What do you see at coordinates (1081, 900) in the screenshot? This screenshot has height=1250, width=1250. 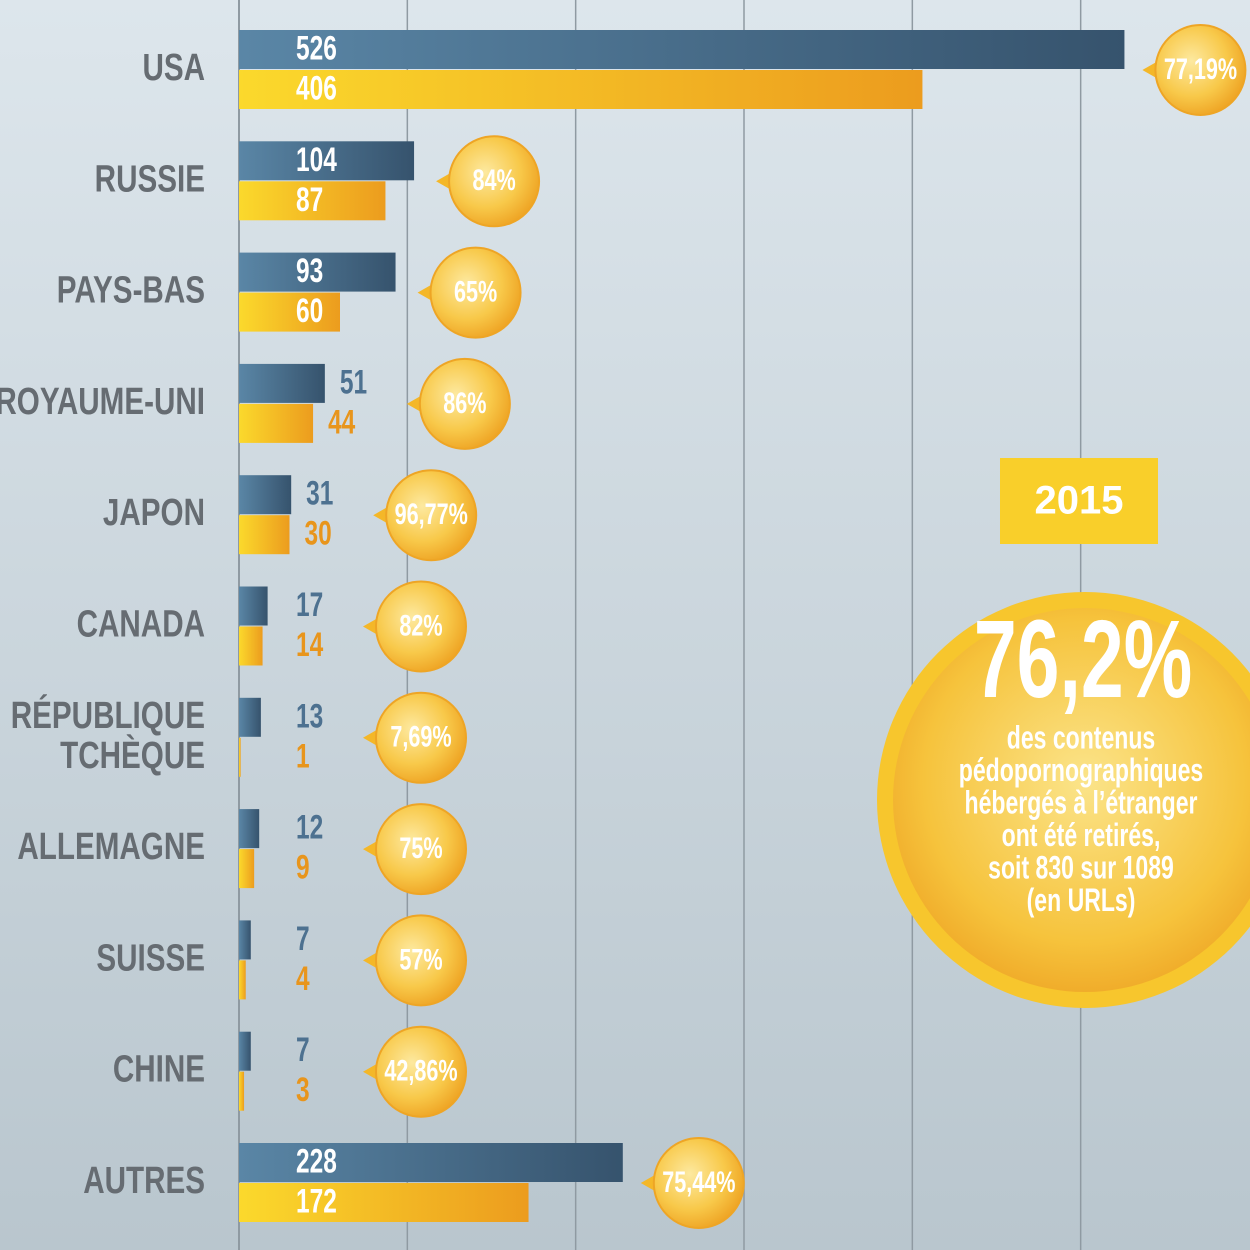 I see `summary-line: (en URLs)` at bounding box center [1081, 900].